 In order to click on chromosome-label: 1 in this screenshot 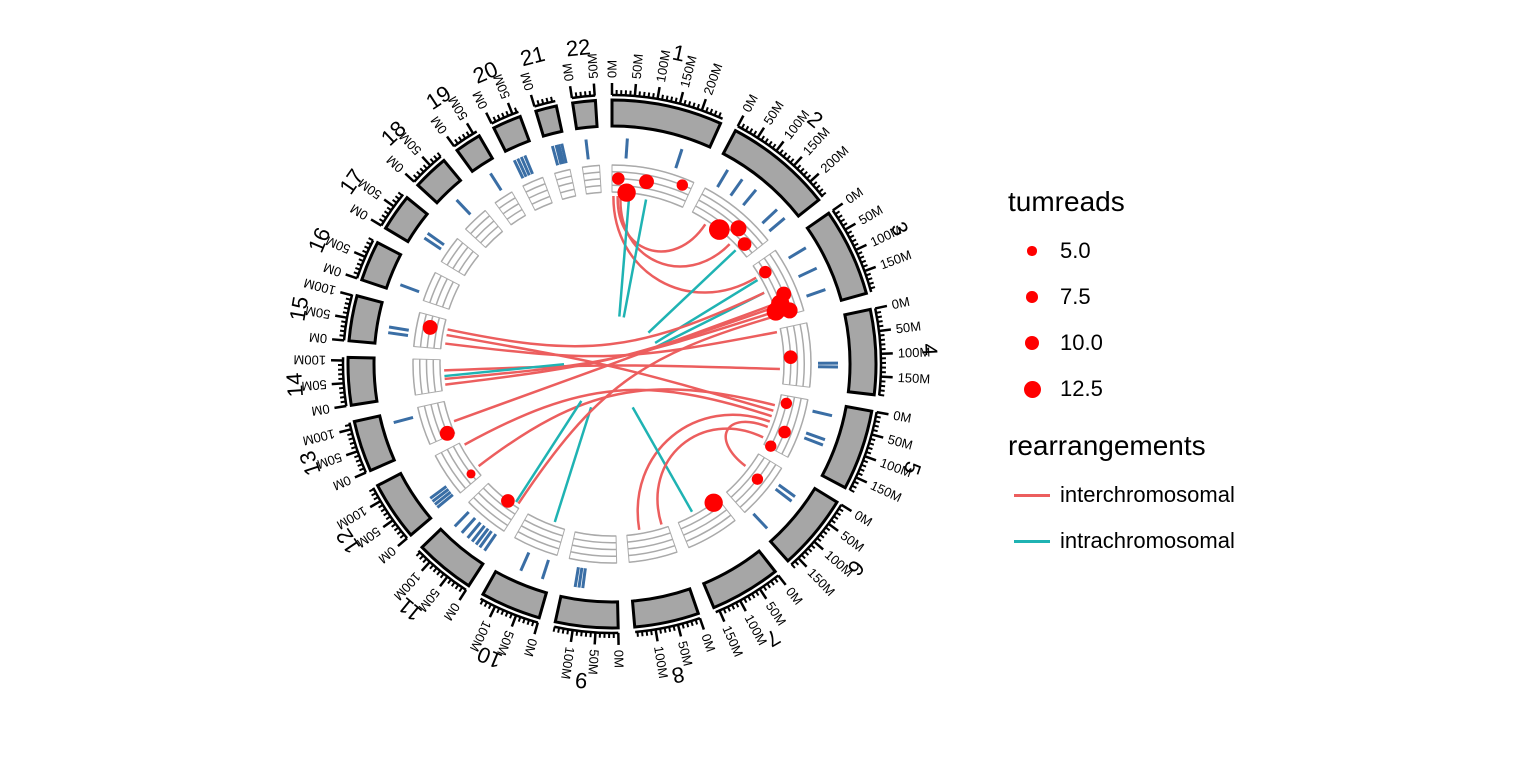, I will do `click(678, 53)`.